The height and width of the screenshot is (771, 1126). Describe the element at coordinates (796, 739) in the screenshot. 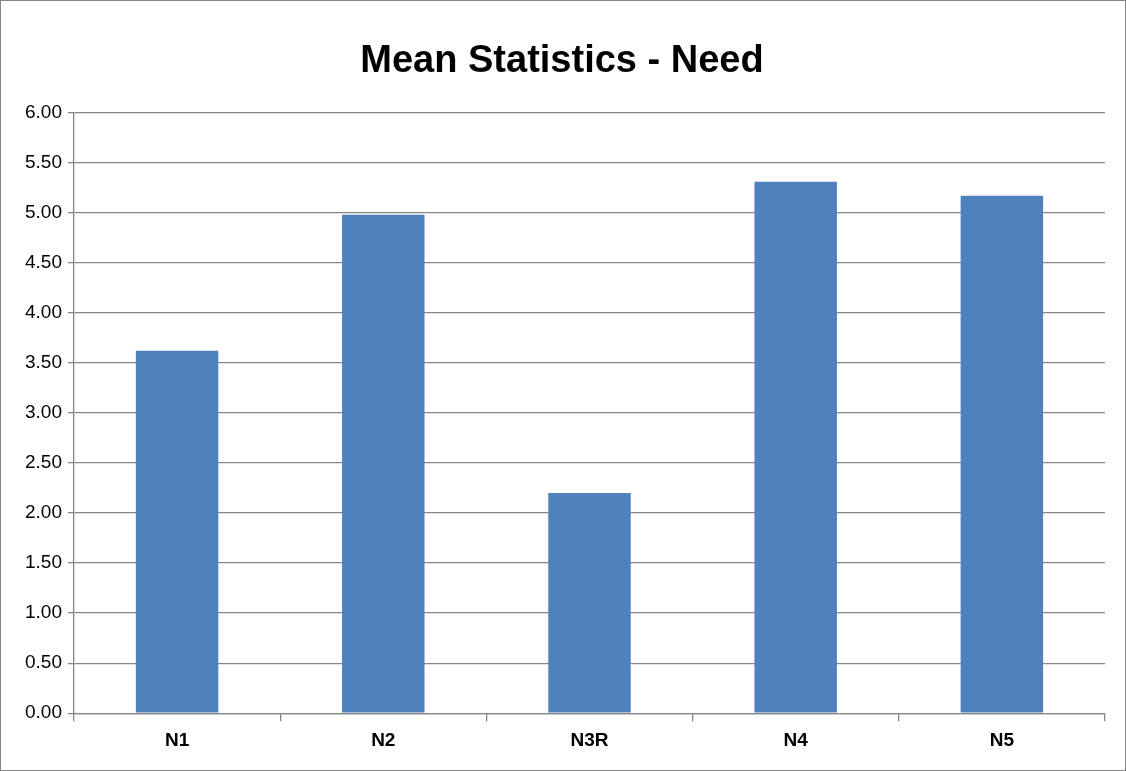

I see `x-tick-label: N4` at that location.